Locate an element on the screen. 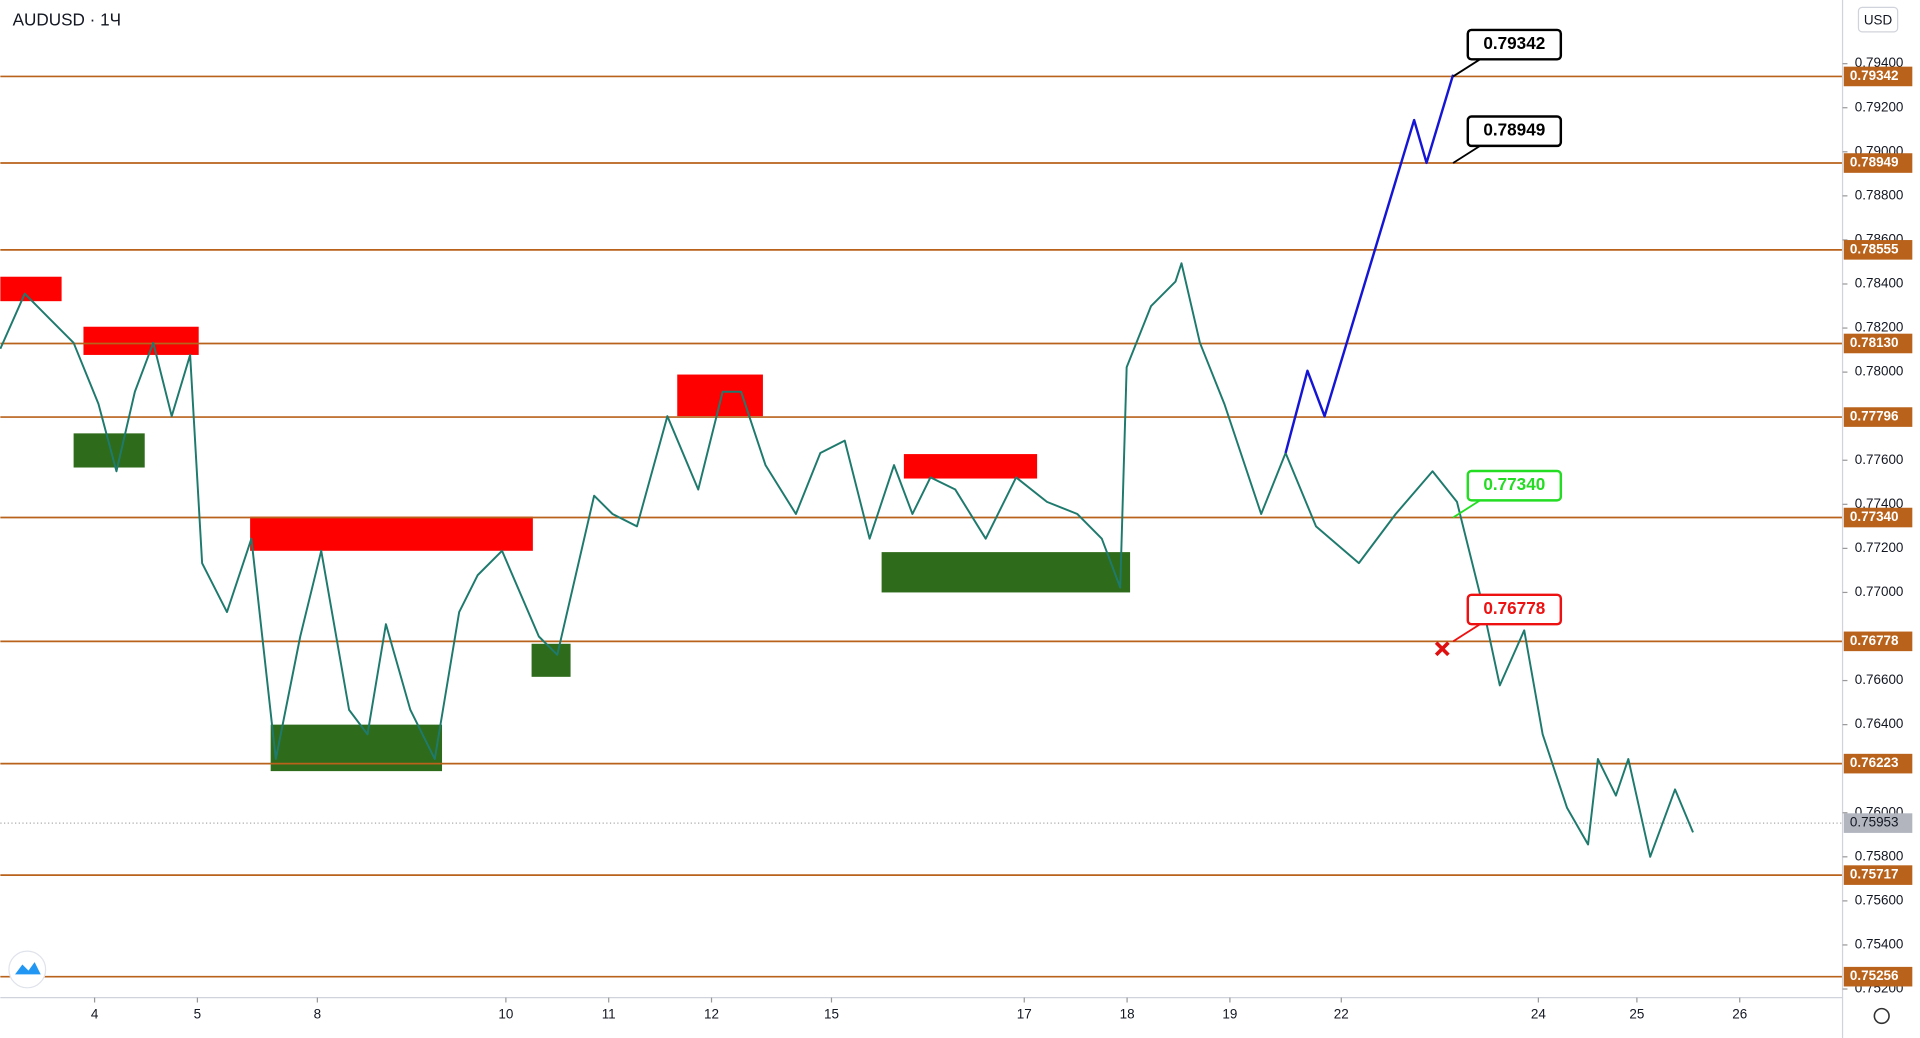  annotation-label: 0.79342 is located at coordinates (1514, 43).